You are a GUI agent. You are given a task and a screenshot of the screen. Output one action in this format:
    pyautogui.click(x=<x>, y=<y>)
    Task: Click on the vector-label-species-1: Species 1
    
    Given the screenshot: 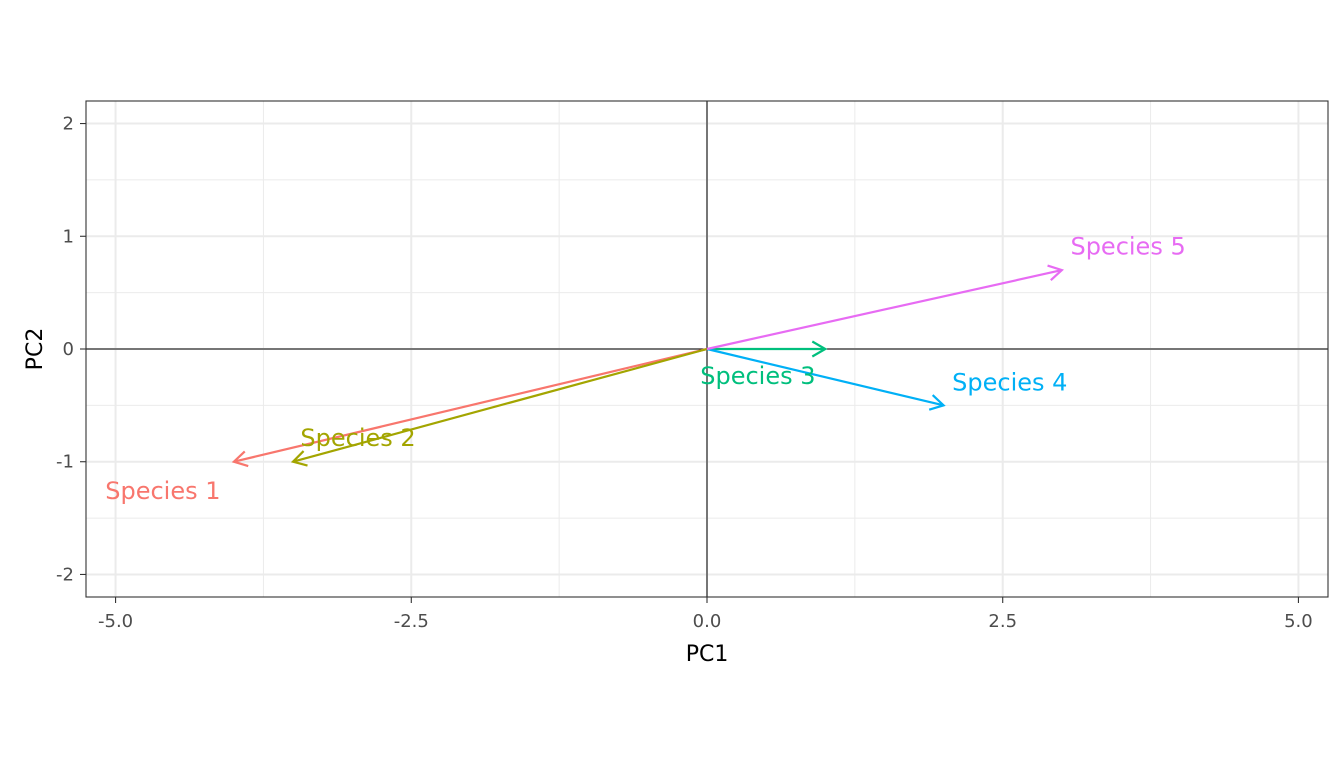 What is the action you would take?
    pyautogui.click(x=162, y=491)
    